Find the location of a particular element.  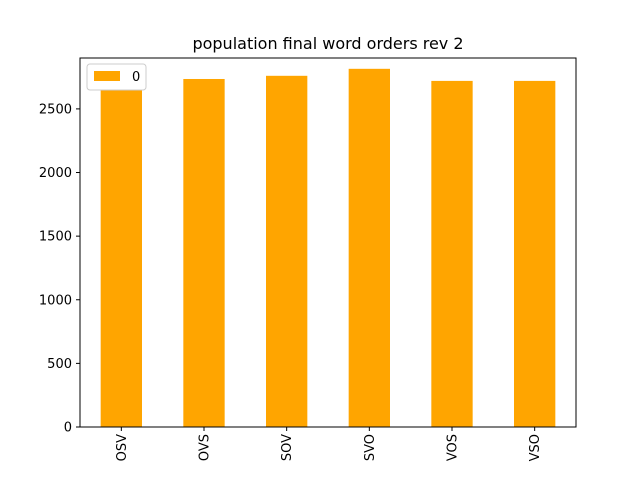

x-tick-label-vos: VOS is located at coordinates (453, 447).